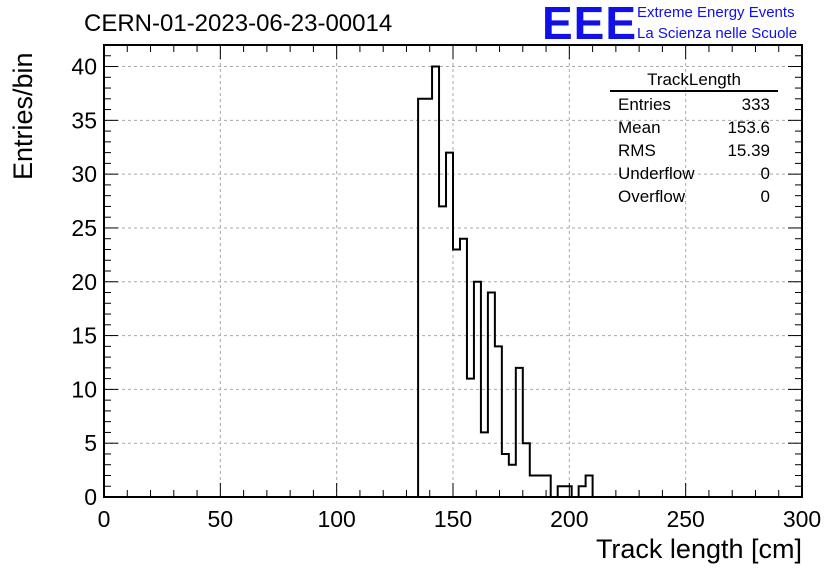 This screenshot has width=836, height=572. Describe the element at coordinates (90, 497) in the screenshot. I see `y-tick-label: 0` at that location.